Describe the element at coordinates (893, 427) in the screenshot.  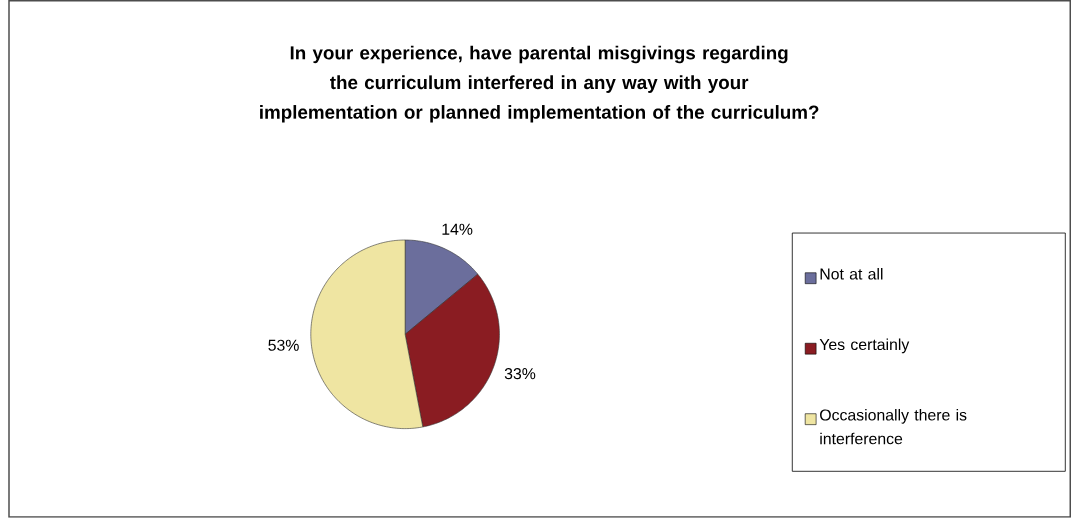
I see `legend-label: Occasionally there is interference` at that location.